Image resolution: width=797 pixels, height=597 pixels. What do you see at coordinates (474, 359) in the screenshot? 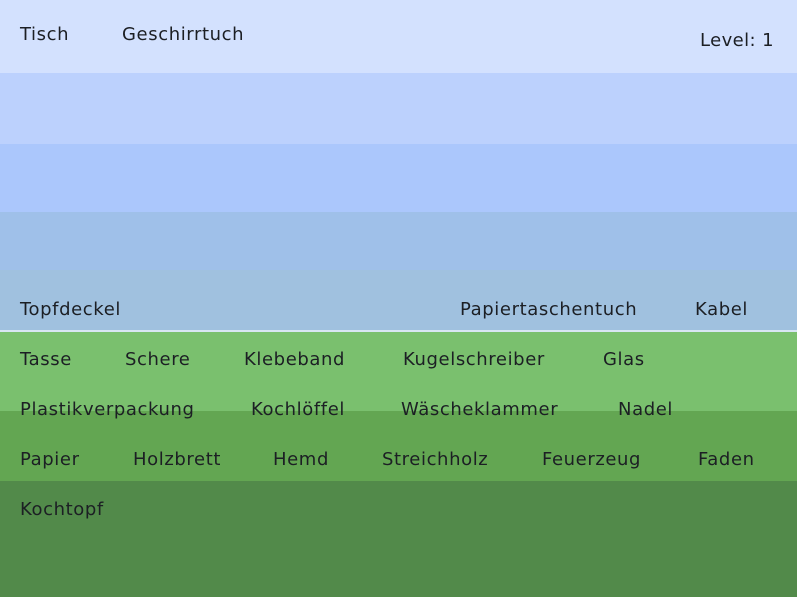
I see `word-kugelschreiber: Kugelschreiber` at bounding box center [474, 359].